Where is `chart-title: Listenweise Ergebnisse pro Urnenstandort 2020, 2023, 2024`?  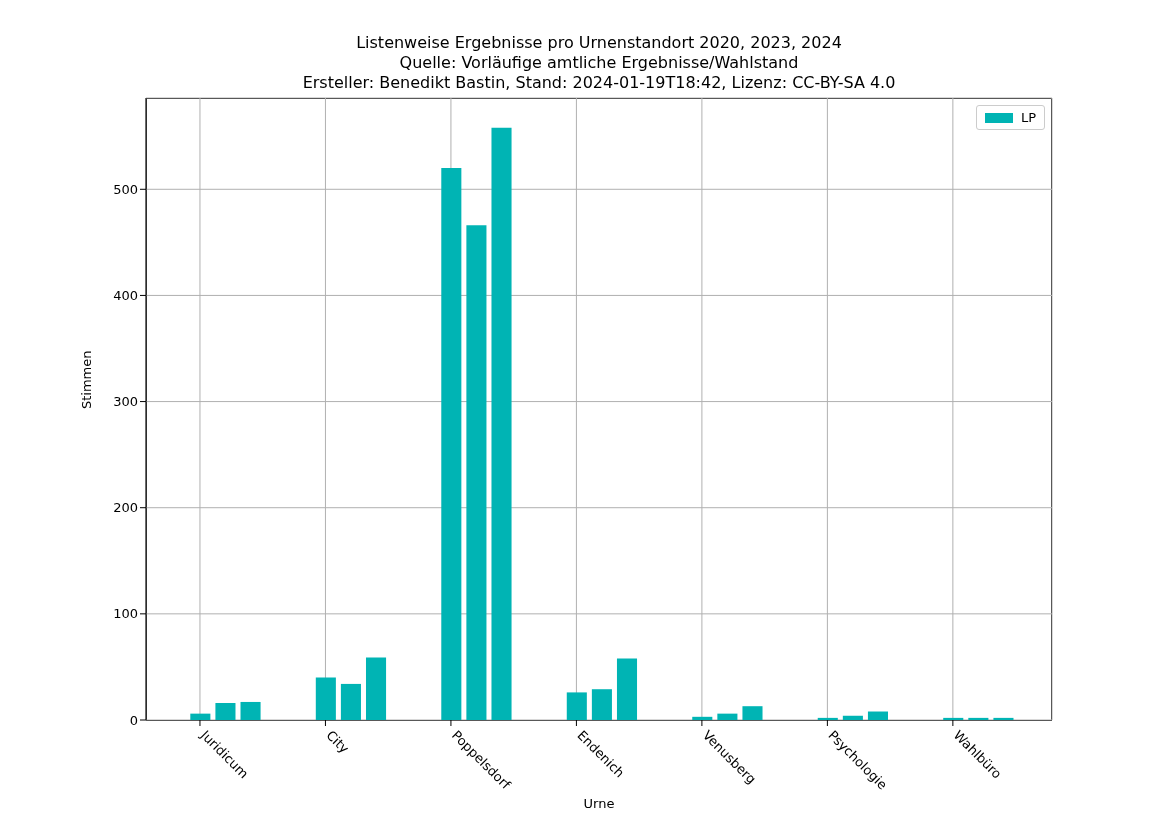
chart-title: Listenweise Ergebnisse pro Urnenstandort 2020, 2023, 2024 is located at coordinates (599, 43).